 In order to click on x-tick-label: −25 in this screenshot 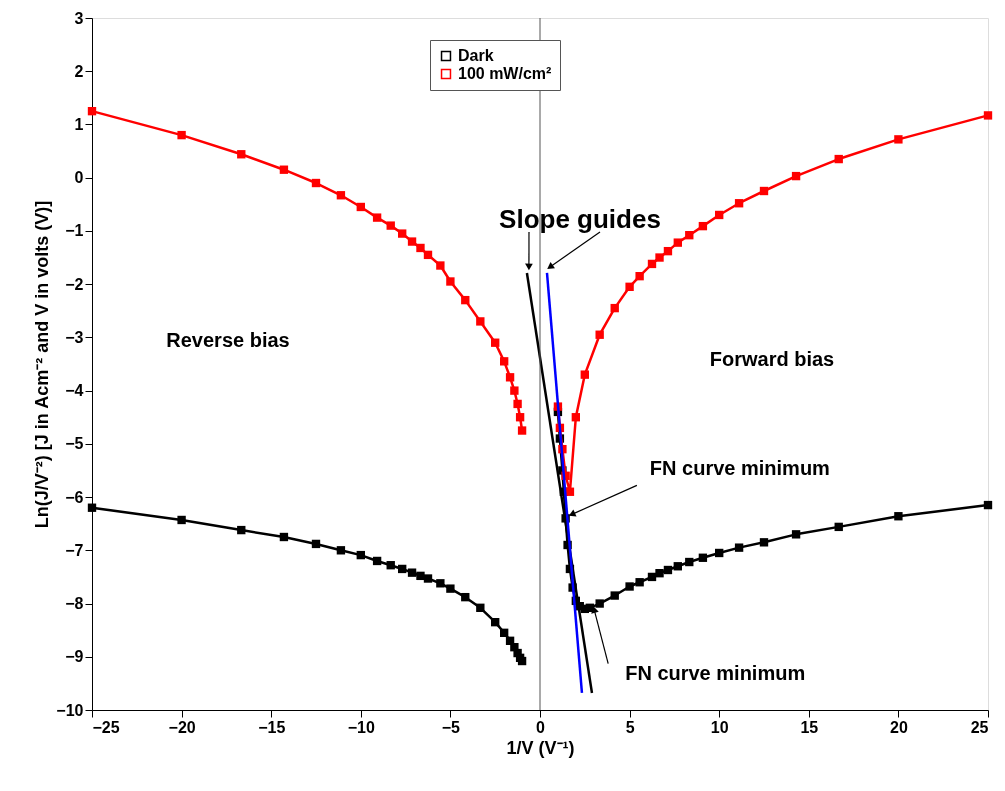, I will do `click(106, 727)`.